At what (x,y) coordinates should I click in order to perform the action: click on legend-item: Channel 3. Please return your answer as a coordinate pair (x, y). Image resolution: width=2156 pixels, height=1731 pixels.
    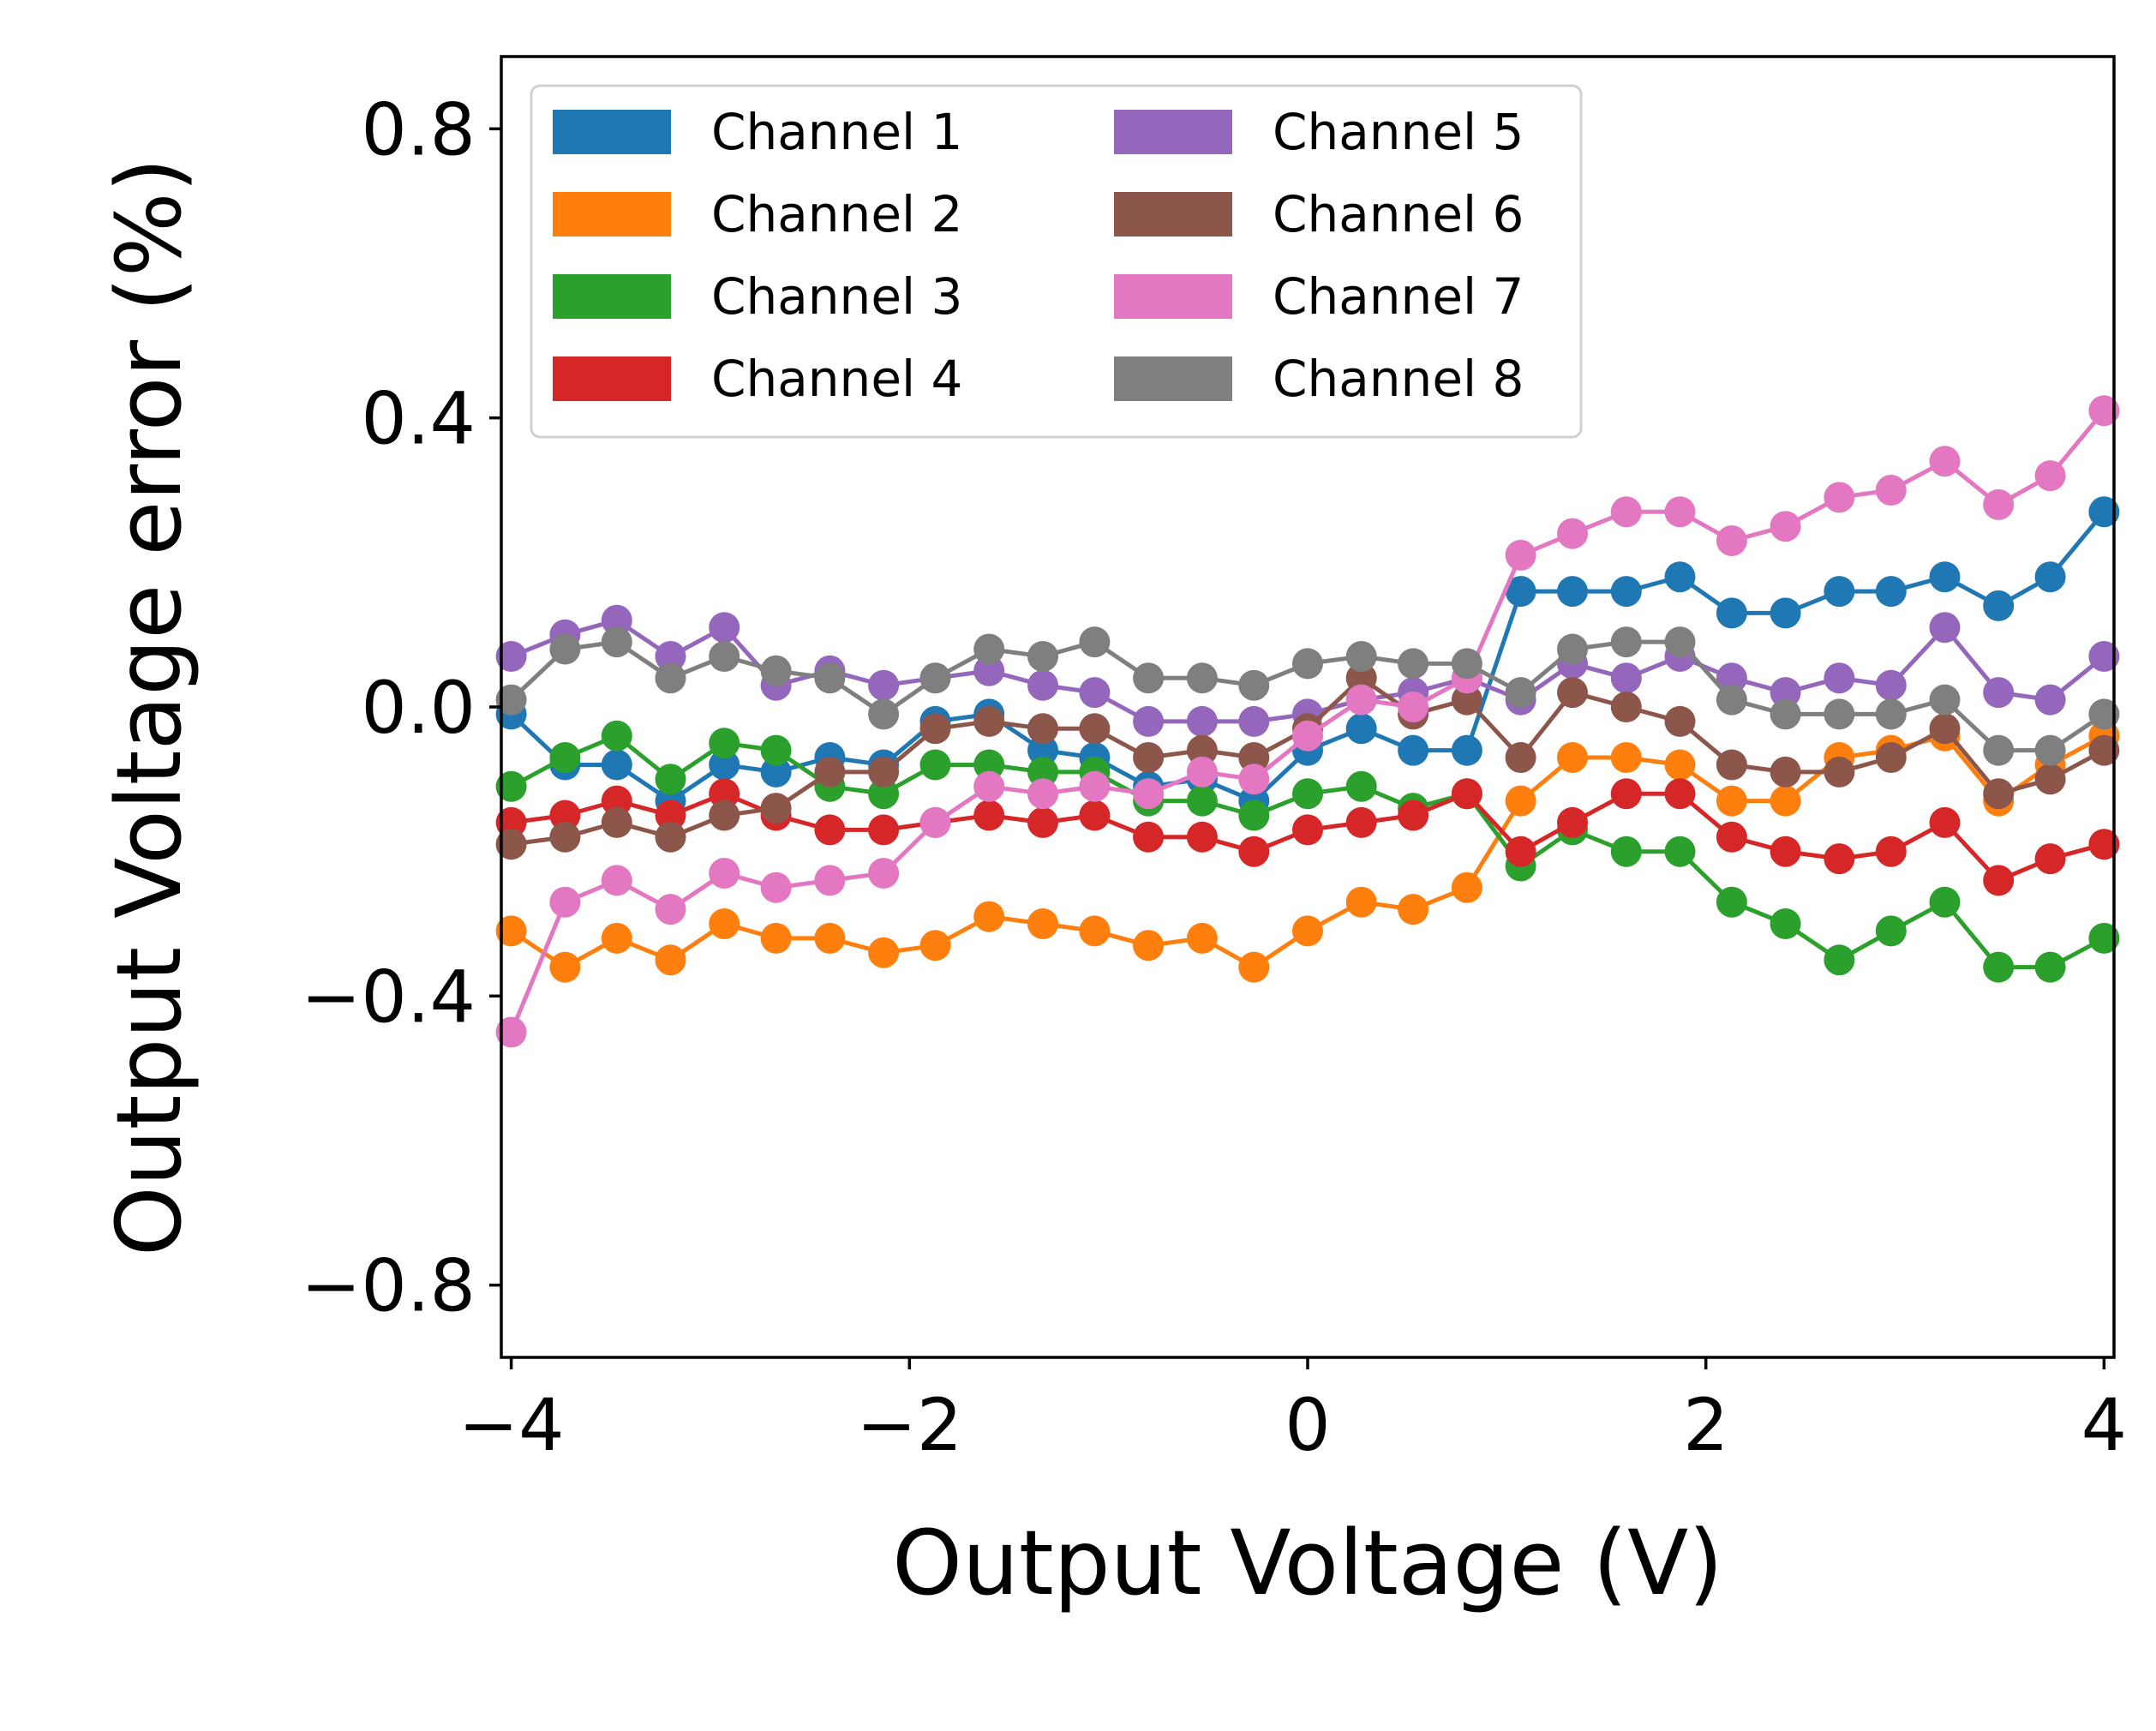
    Looking at the image, I should click on (757, 296).